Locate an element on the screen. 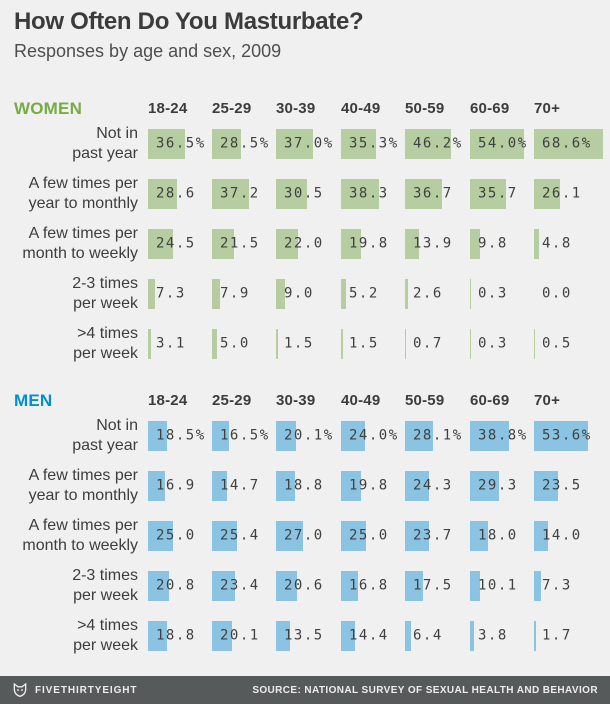 The height and width of the screenshot is (704, 610). bar-cell: 27.0 is located at coordinates (308, 536).